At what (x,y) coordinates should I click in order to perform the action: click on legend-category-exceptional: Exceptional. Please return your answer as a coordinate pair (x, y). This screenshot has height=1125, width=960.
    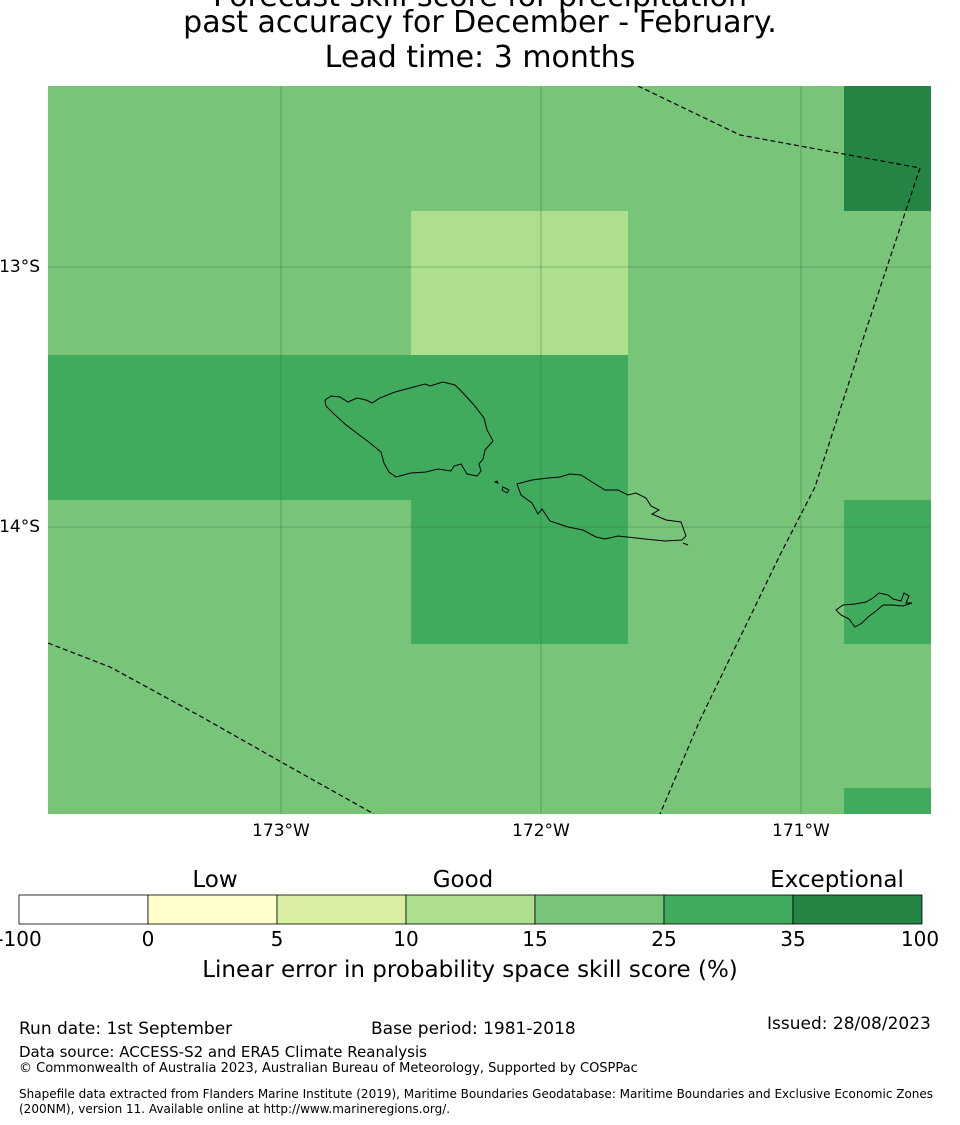
    Looking at the image, I should click on (837, 880).